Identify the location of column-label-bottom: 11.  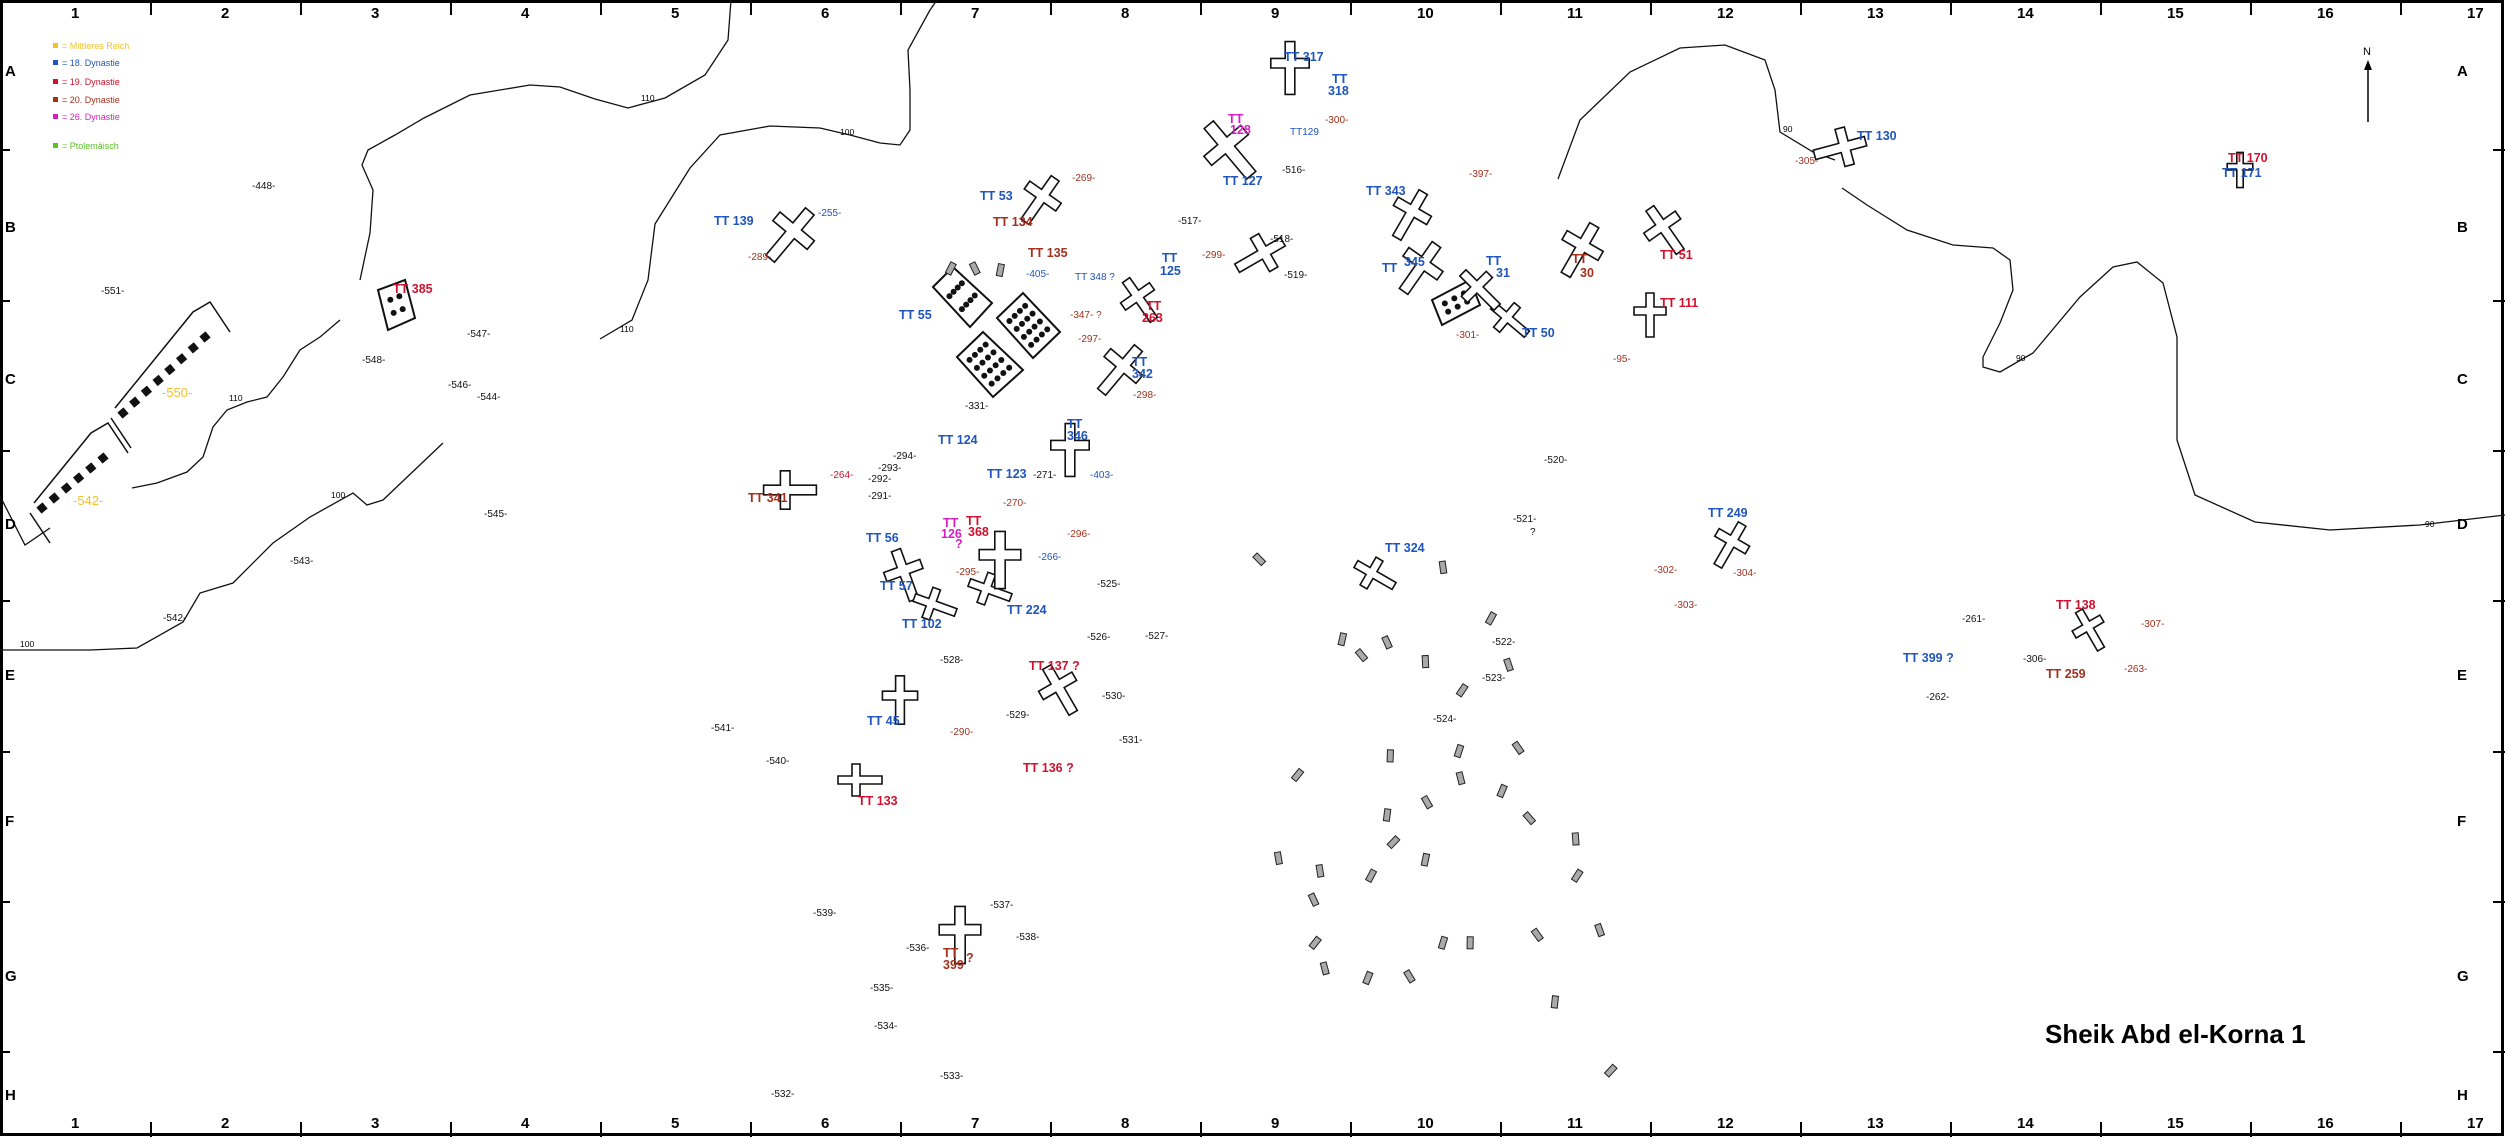
(1575, 1123).